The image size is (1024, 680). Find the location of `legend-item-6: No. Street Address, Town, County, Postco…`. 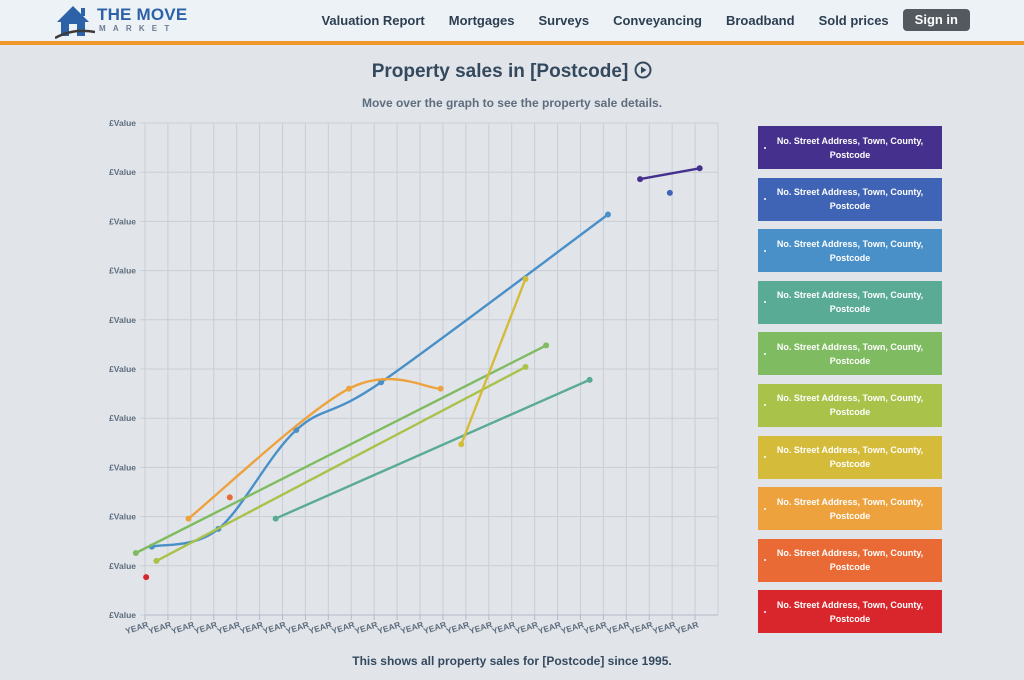

legend-item-6: No. Street Address, Town, County, Postco… is located at coordinates (850, 405).